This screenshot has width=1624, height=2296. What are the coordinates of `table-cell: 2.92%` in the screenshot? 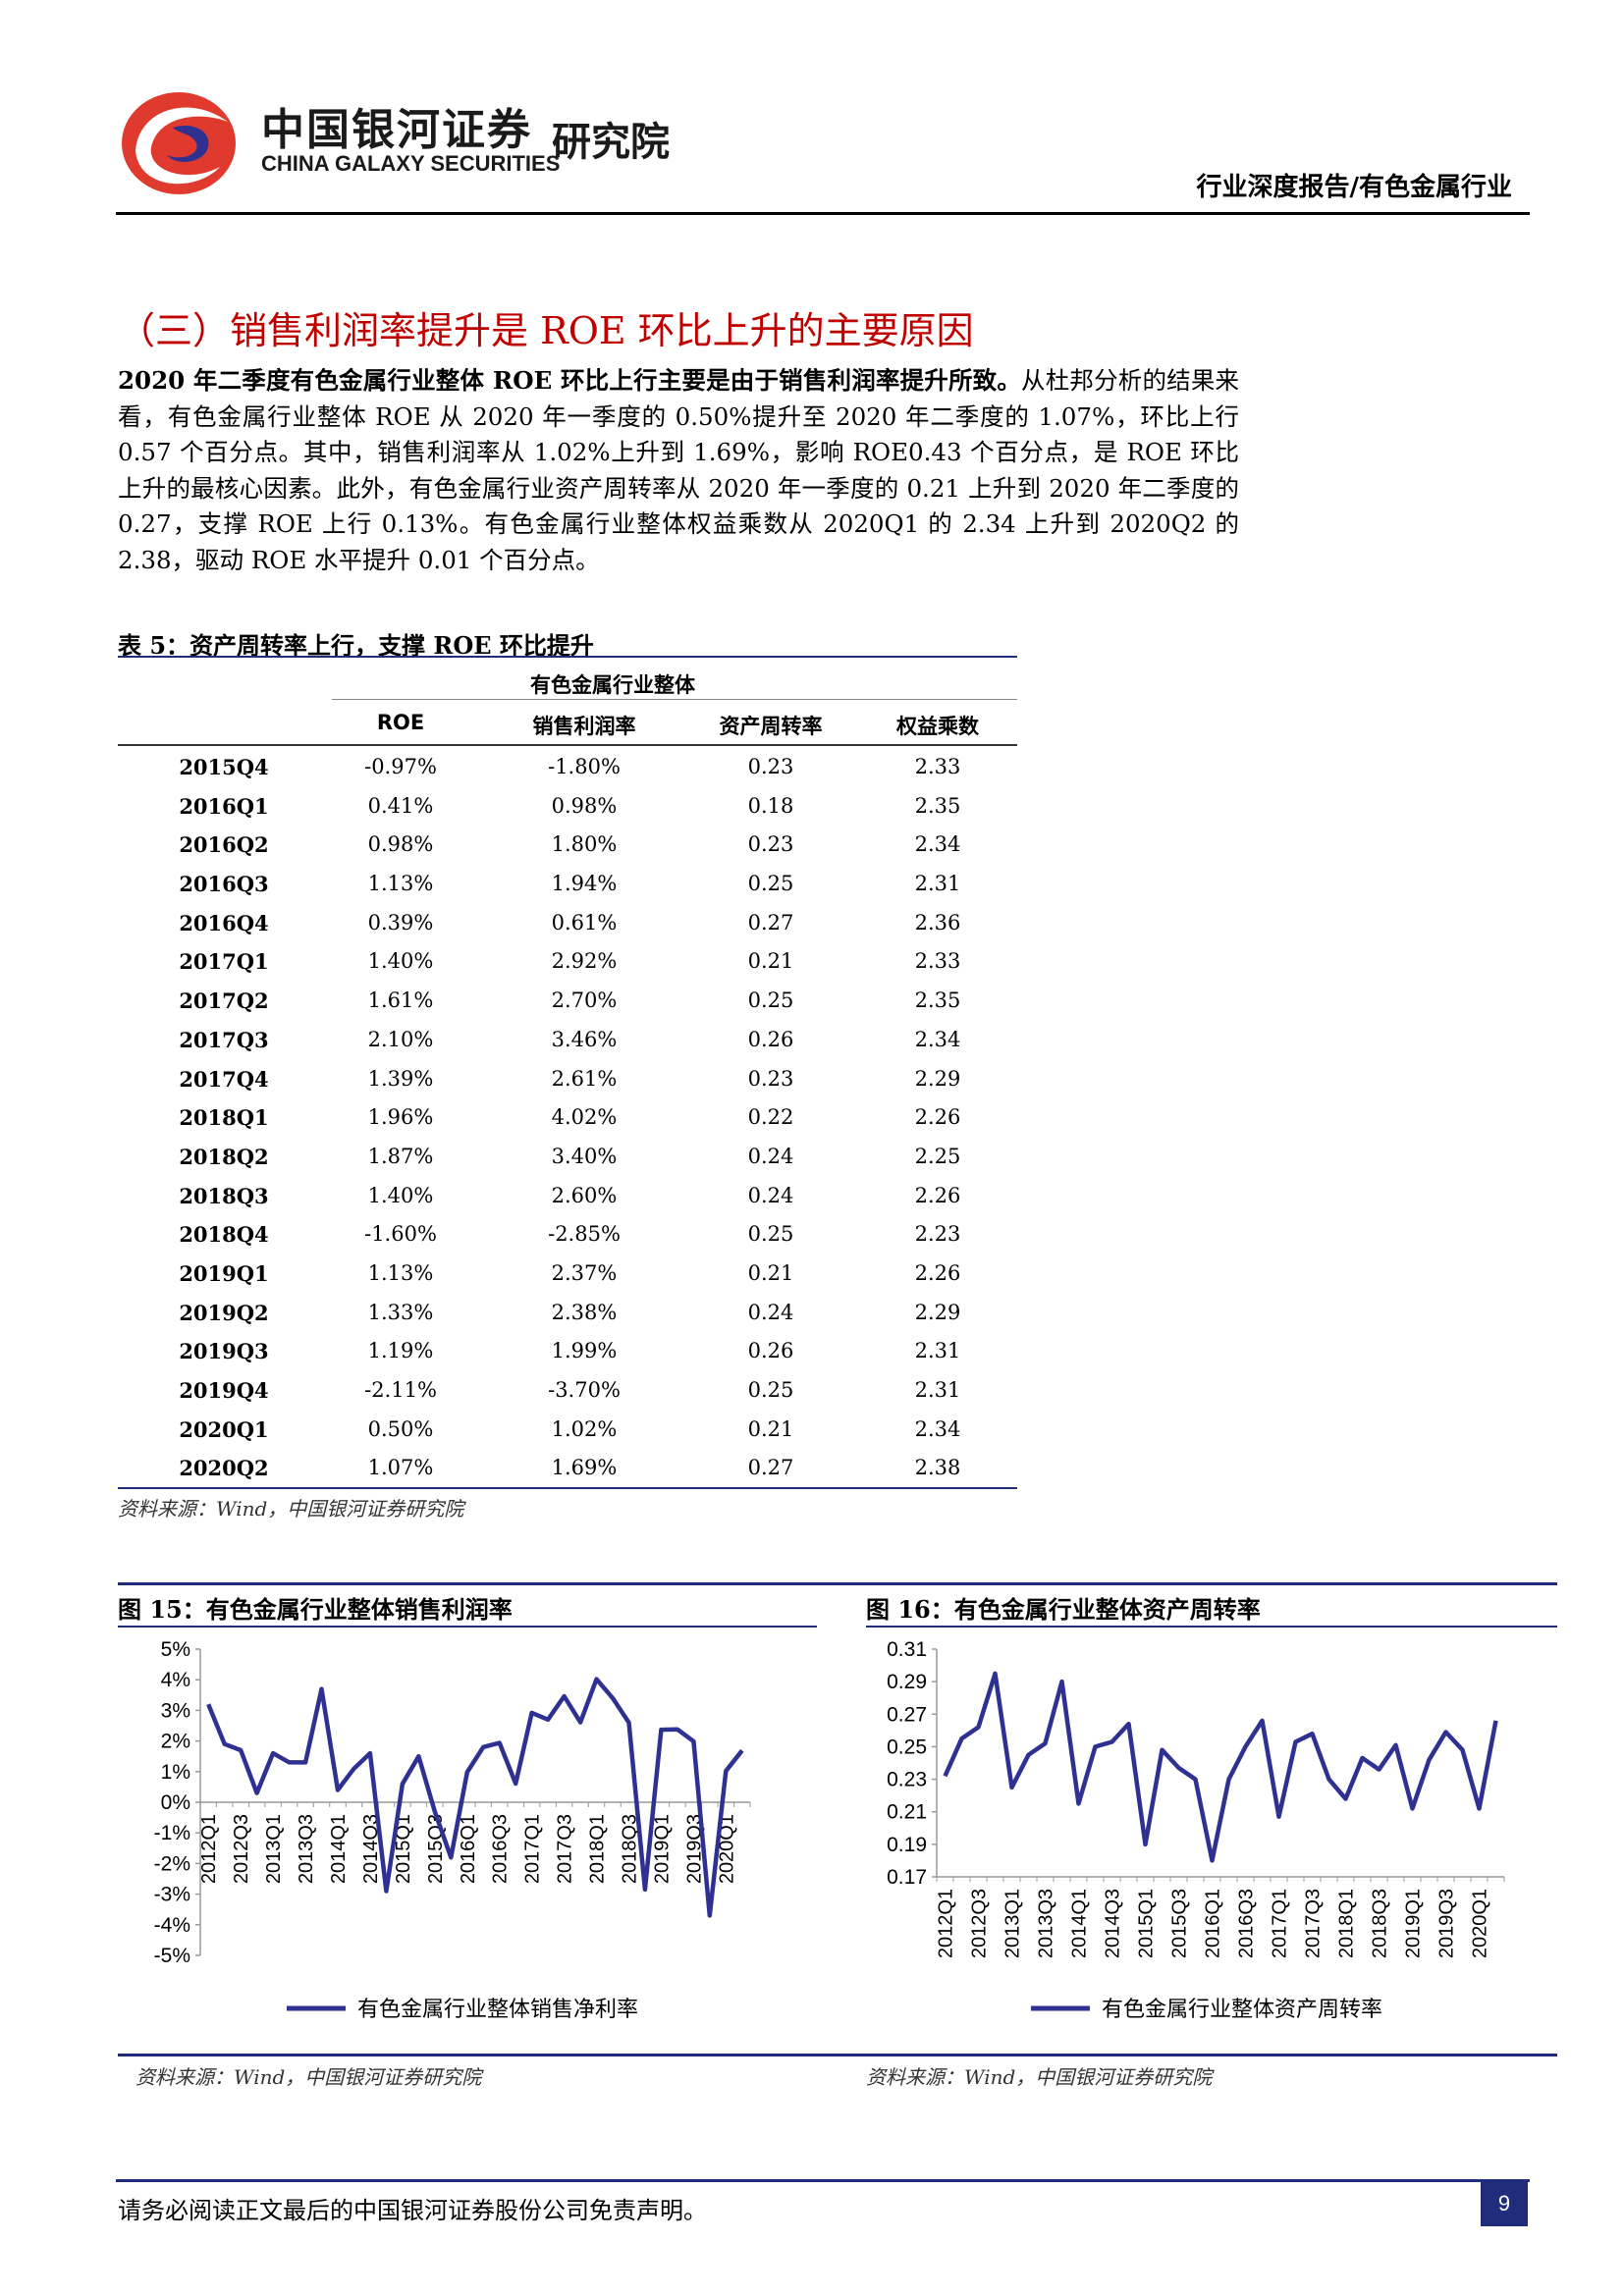 It's located at (584, 962).